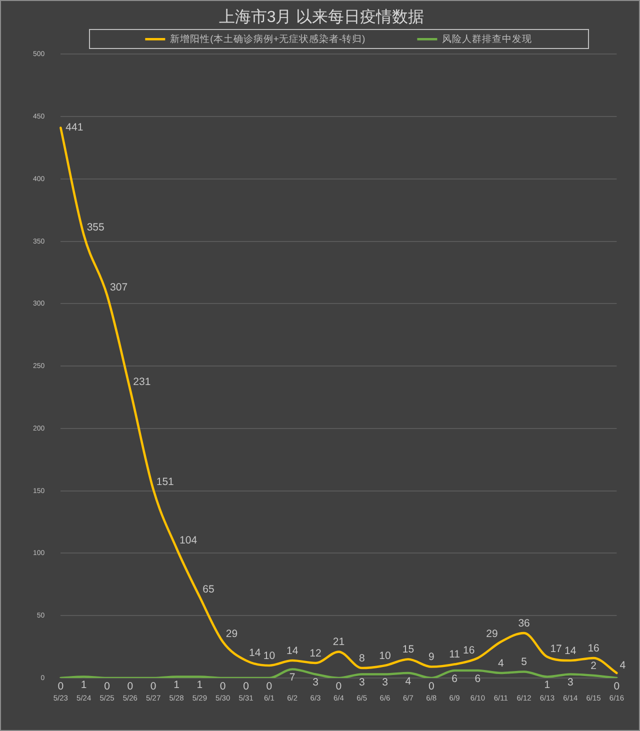 Image resolution: width=640 pixels, height=731 pixels. Describe the element at coordinates (165, 482) in the screenshot. I see `data-label: 151` at that location.